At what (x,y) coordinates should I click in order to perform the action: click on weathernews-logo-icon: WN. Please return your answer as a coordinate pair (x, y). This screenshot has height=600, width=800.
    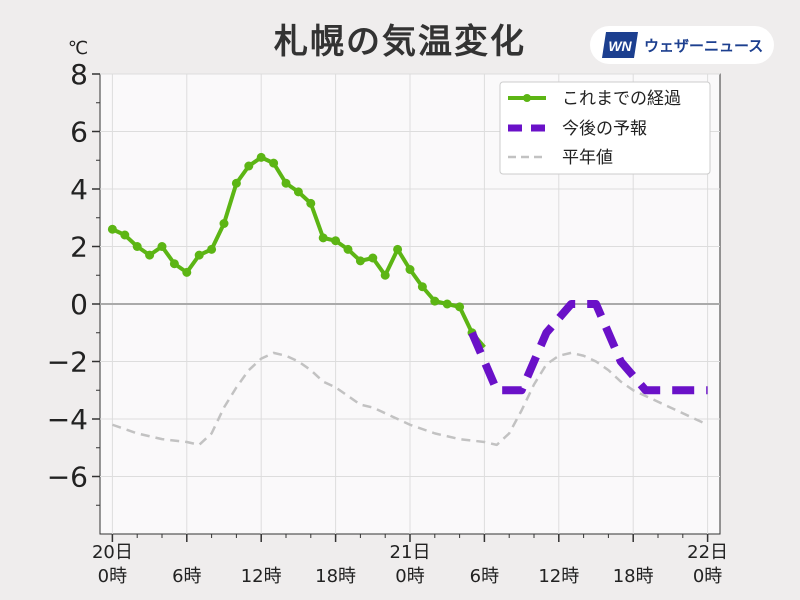
    Looking at the image, I should click on (620, 45).